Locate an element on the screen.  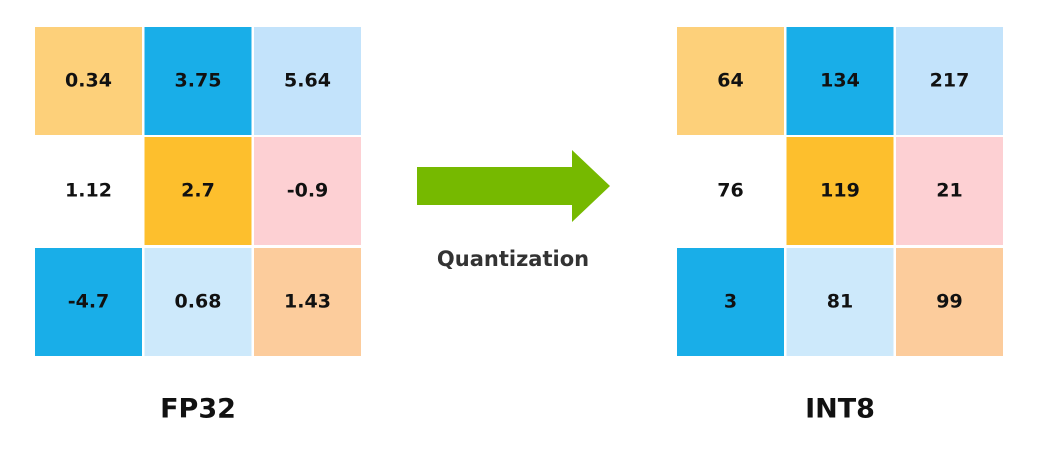
arrow is located at coordinates (513, 186).